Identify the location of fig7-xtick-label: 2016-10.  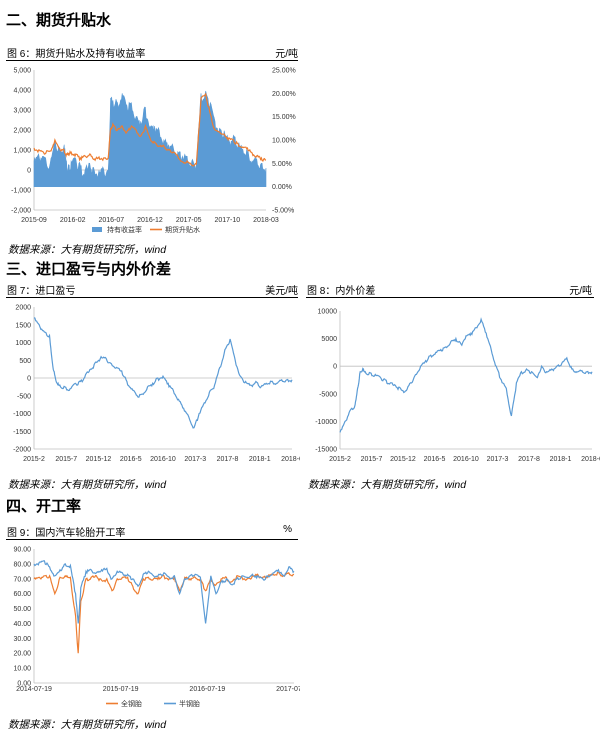
(163, 459).